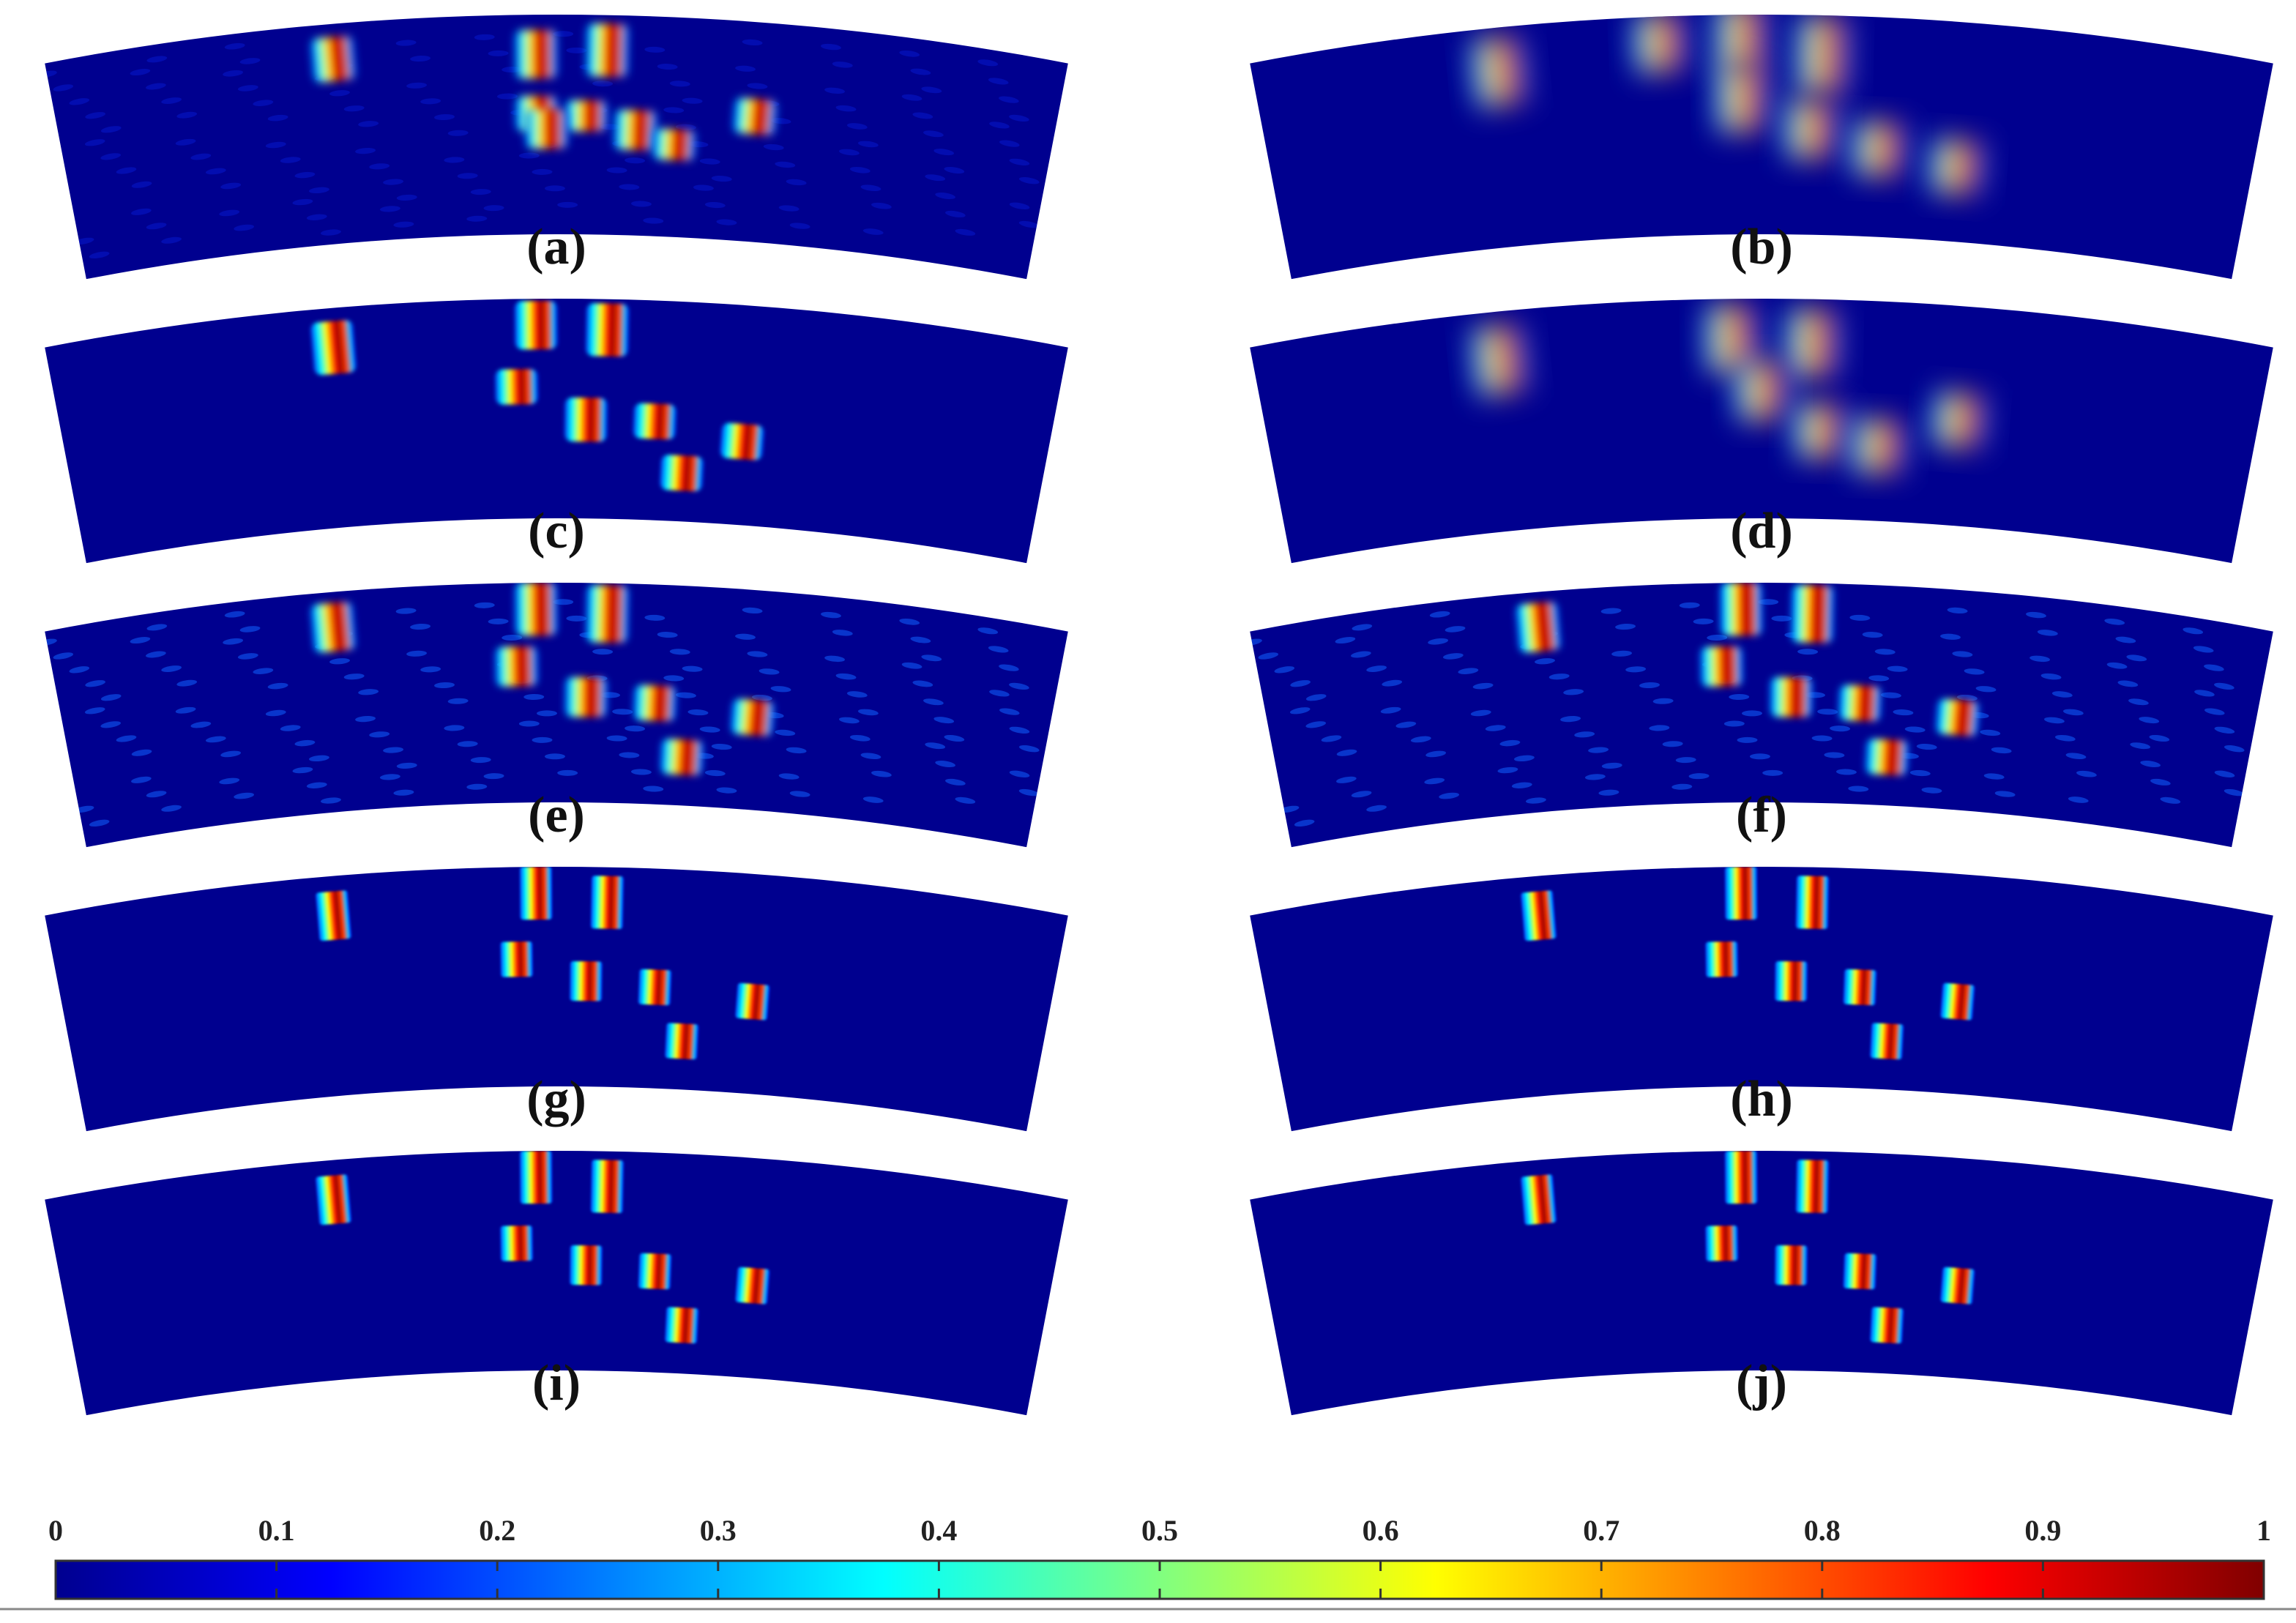  What do you see at coordinates (1381, 1530) in the screenshot?
I see `colorbar-tick-label: 0.6` at bounding box center [1381, 1530].